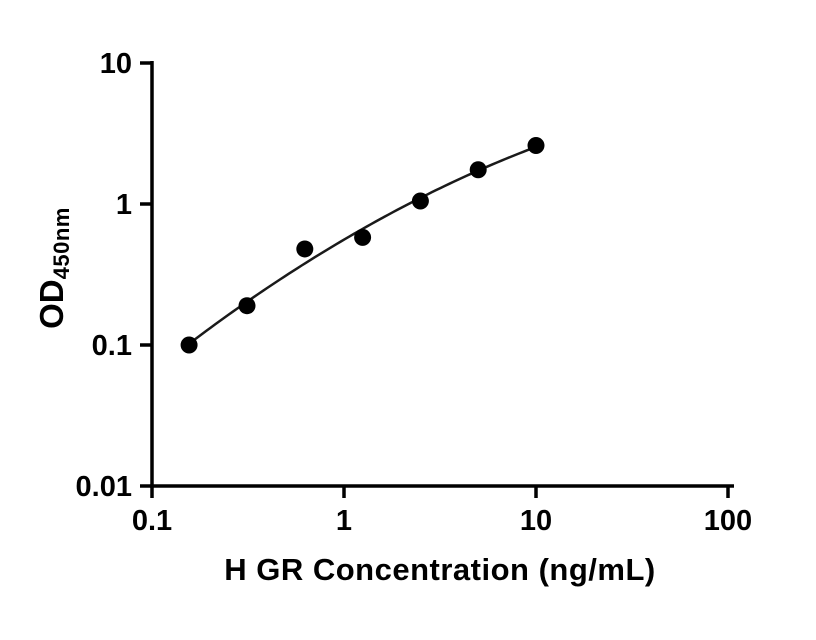 The width and height of the screenshot is (816, 640). What do you see at coordinates (536, 521) in the screenshot?
I see `x-tick-label: 10` at bounding box center [536, 521].